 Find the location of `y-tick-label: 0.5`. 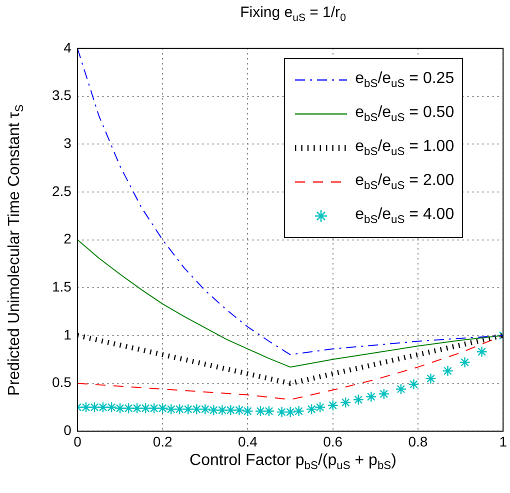

y-tick-label: 0.5 is located at coordinates (62, 382).